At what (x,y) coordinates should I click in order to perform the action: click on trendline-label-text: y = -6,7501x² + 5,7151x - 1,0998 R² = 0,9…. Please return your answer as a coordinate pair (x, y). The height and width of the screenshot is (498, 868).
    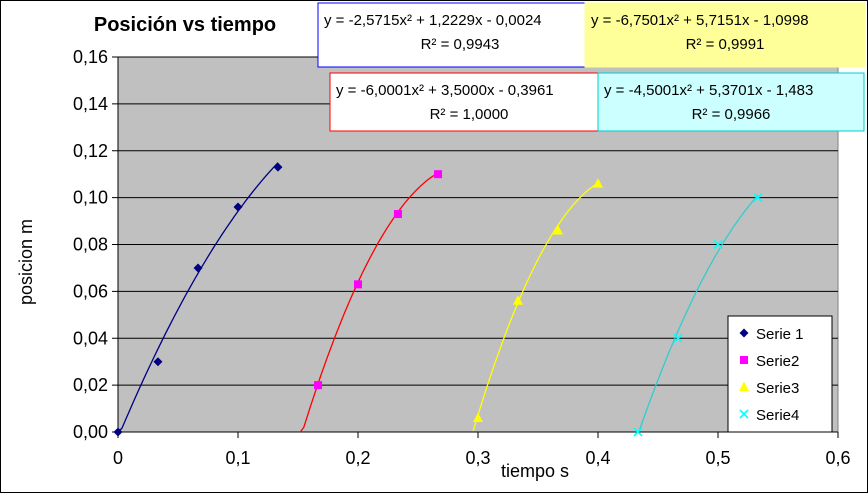
    Looking at the image, I should click on (700, 32).